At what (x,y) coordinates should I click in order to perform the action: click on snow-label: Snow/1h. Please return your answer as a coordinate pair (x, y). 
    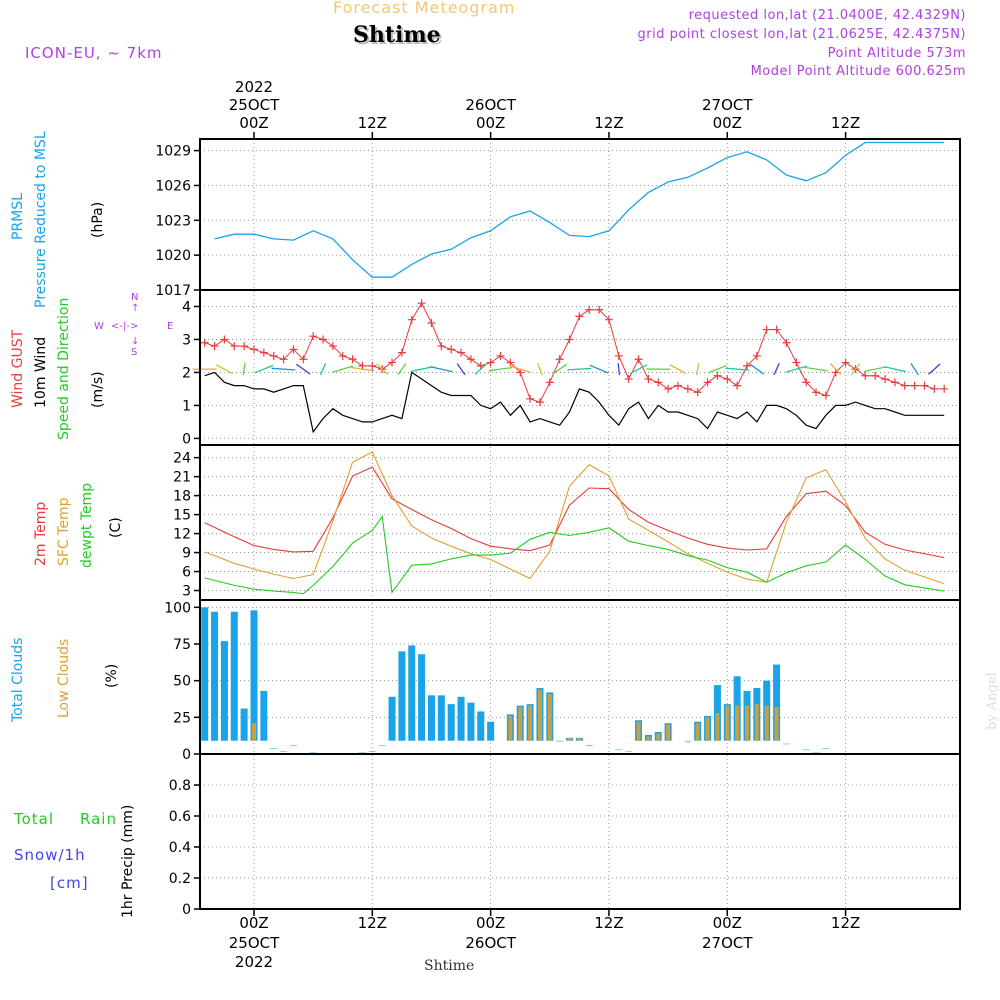
    Looking at the image, I should click on (50, 855).